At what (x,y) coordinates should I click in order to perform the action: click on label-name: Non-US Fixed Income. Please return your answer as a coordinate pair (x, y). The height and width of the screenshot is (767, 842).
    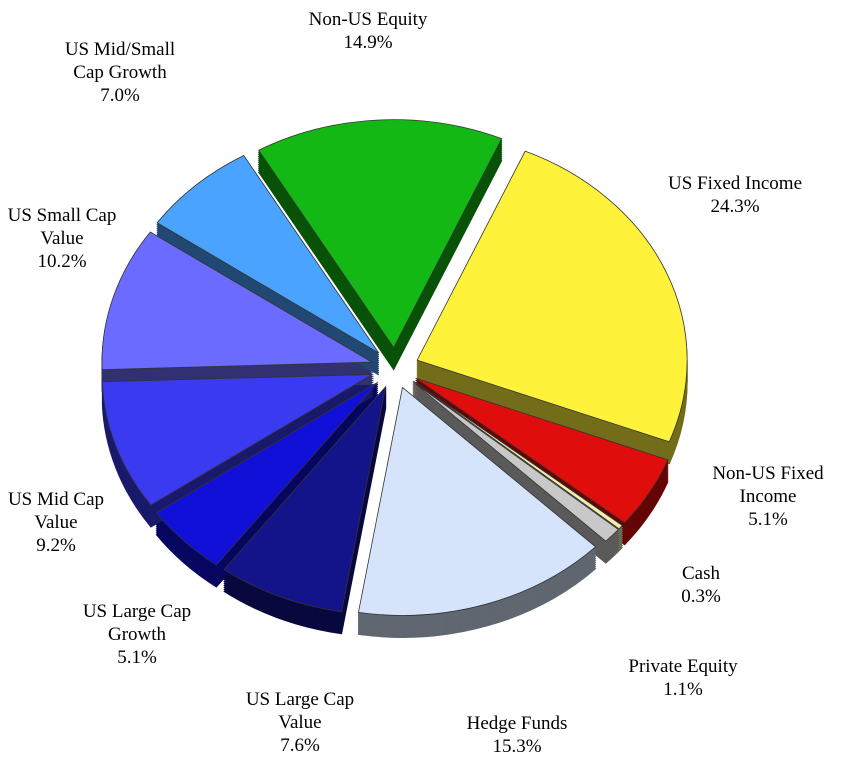
    Looking at the image, I should click on (768, 485).